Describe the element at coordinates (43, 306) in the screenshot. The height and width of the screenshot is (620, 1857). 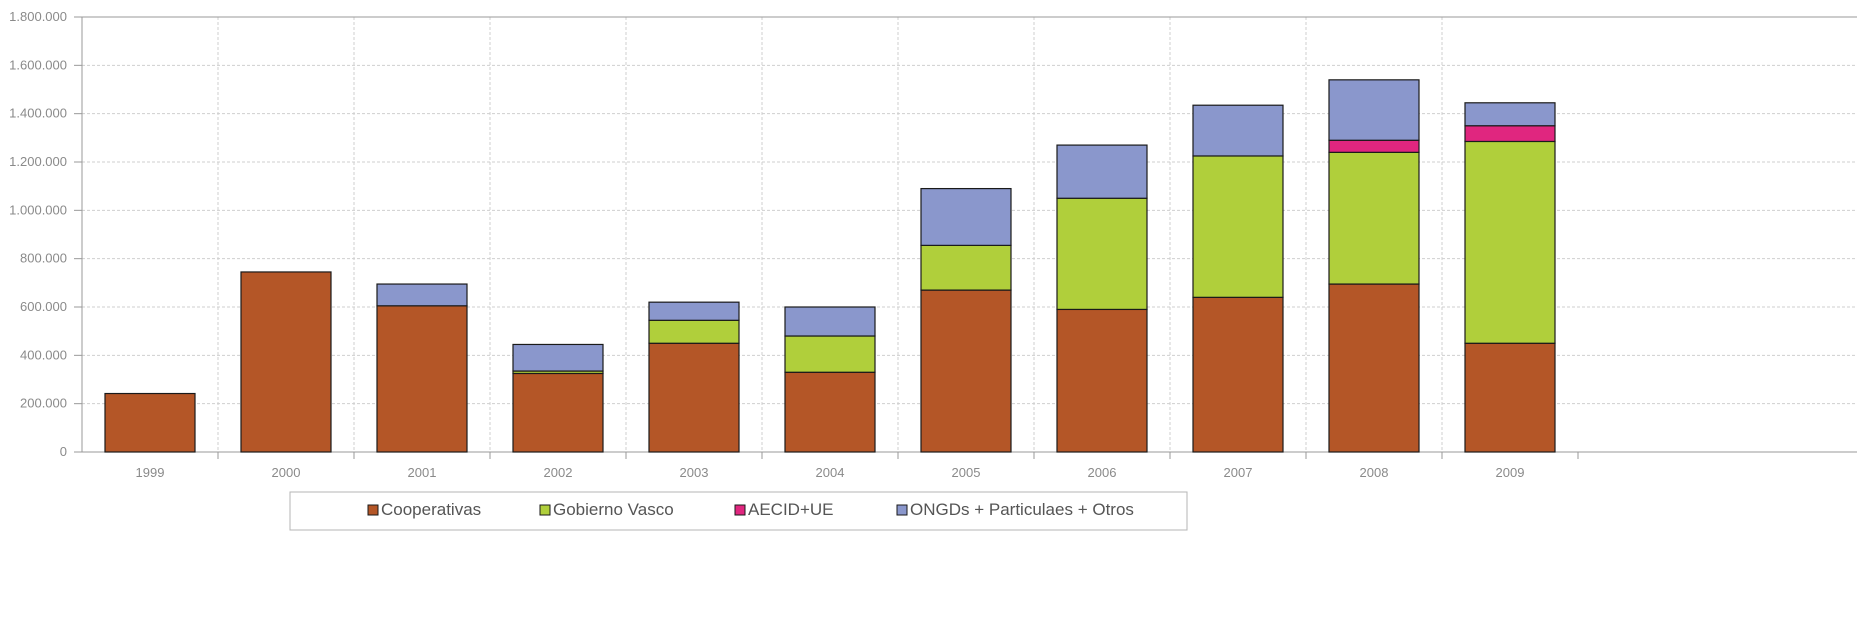
I see `y-tick-label: 600.000` at that location.